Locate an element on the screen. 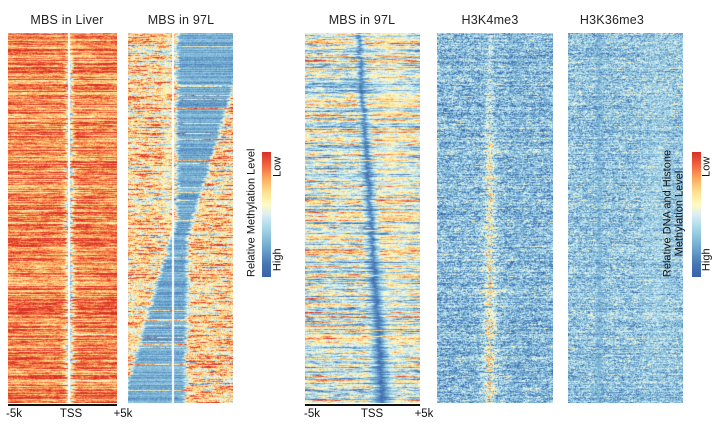  colorbar-right-gradient is located at coordinates (696, 214).